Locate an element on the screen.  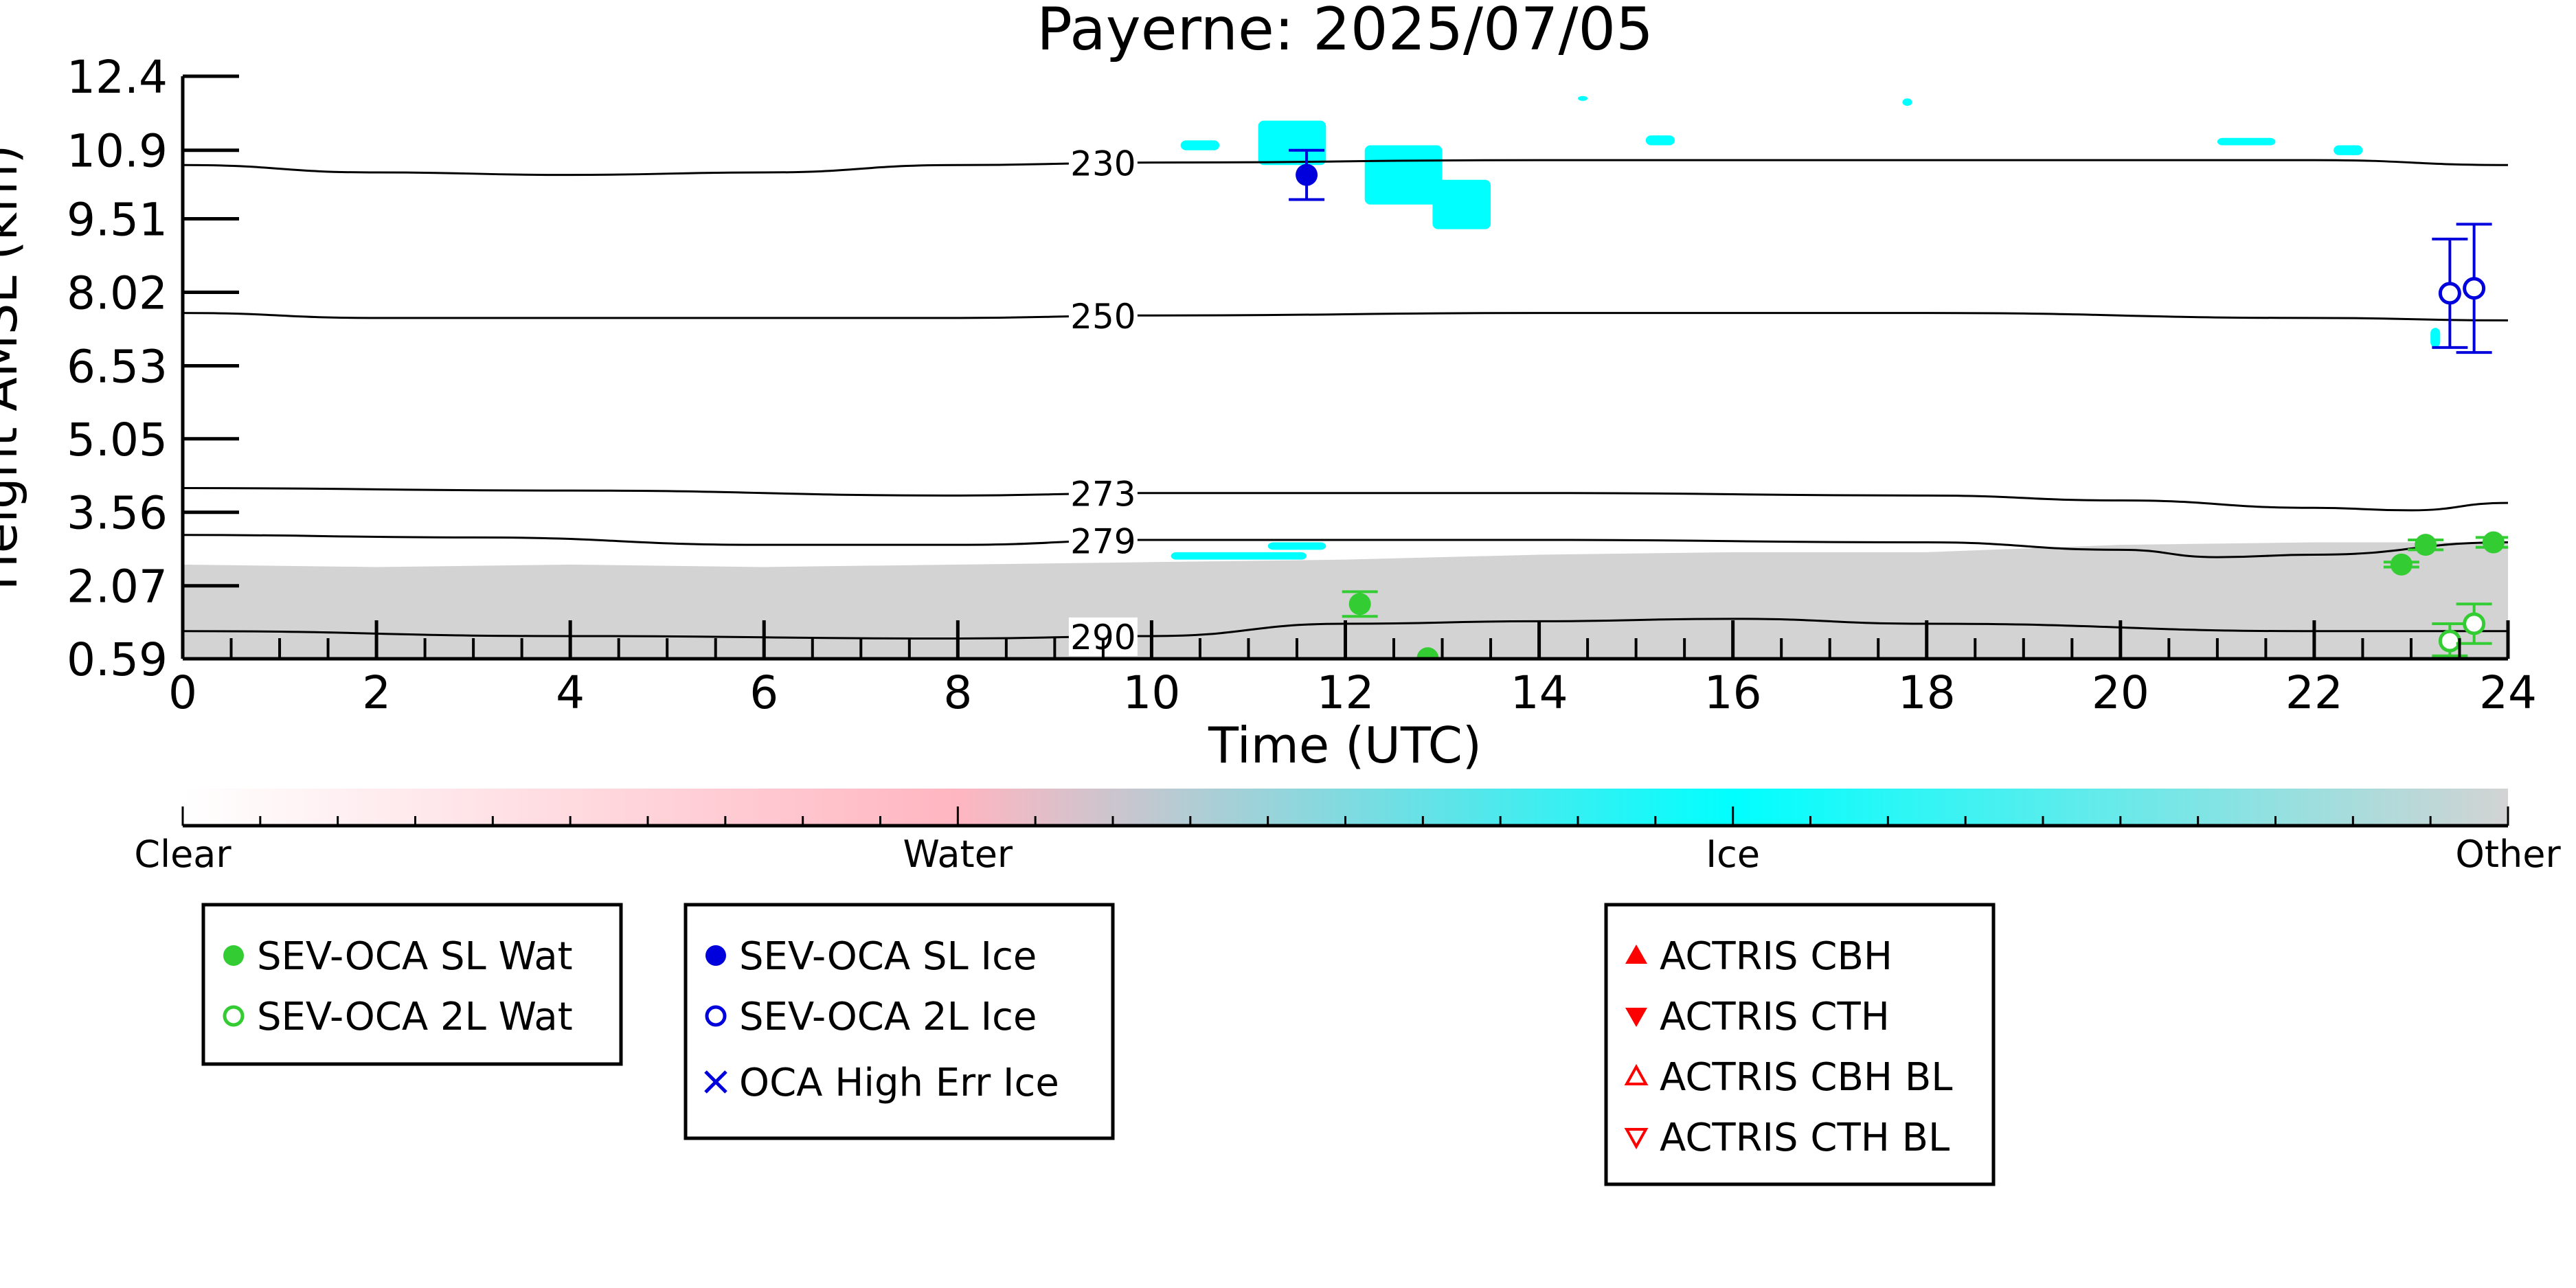
y-tick-label: 8.02 is located at coordinates (117, 293).